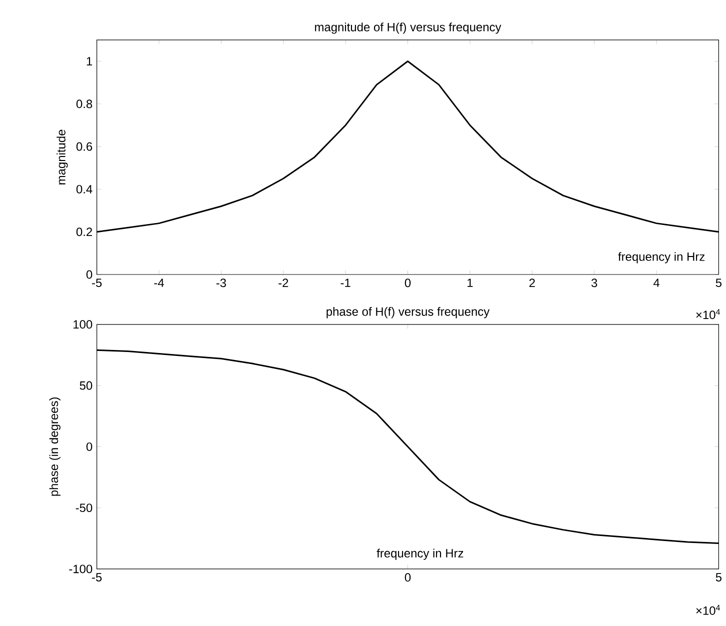 This screenshot has width=726, height=626. What do you see at coordinates (84, 146) in the screenshot?
I see `y-tick-label: 0.6` at bounding box center [84, 146].